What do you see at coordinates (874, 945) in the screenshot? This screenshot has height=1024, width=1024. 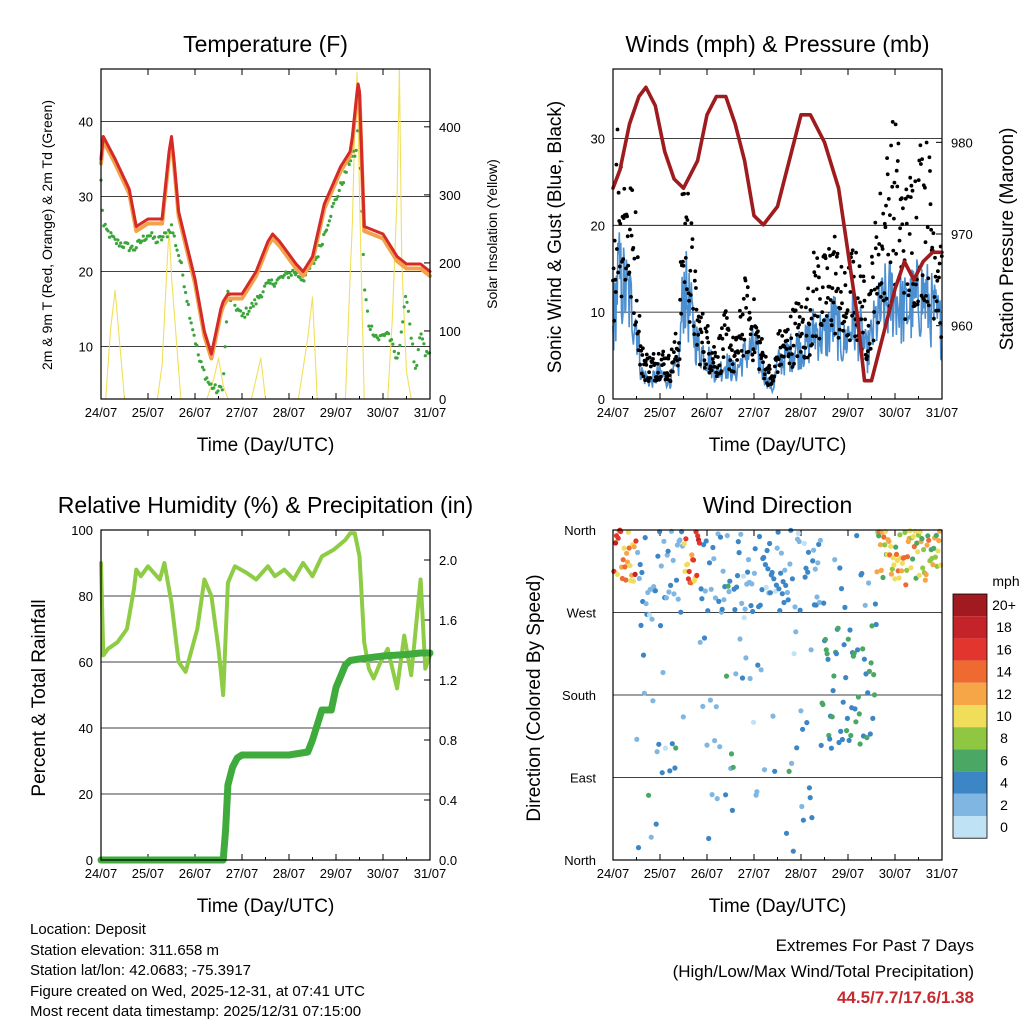 I see `extremes-title: Extremes For Past 7 Days` at bounding box center [874, 945].